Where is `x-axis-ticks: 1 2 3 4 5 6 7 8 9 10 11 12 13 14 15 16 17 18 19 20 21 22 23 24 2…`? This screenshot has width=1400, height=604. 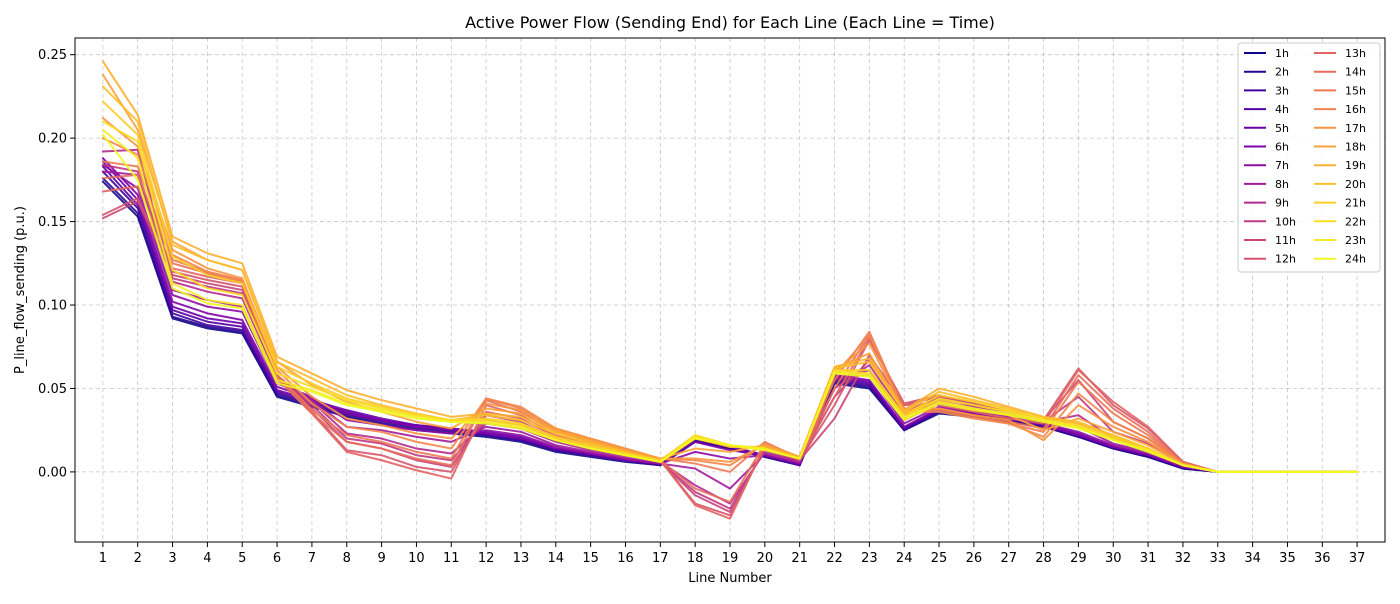
x-axis-ticks: 1 2 3 4 5 6 7 8 9 10 11 12 13 14 15 16 17 18 19 20 21 22 23 24 2… is located at coordinates (732, 554).